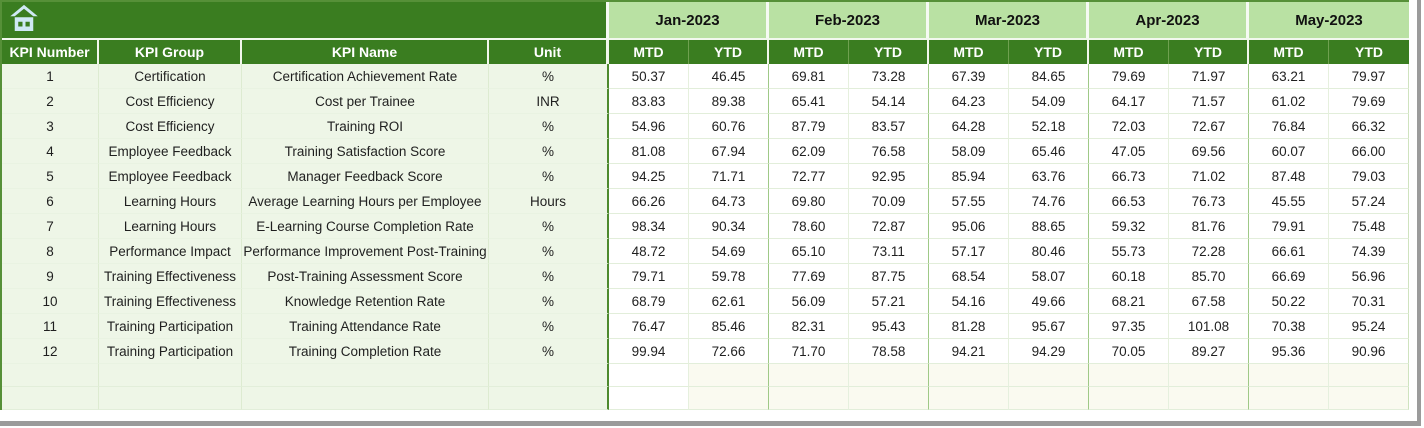 This screenshot has height=428, width=1424. I want to click on column-header-kpi-name: KPI Name, so click(365, 52).